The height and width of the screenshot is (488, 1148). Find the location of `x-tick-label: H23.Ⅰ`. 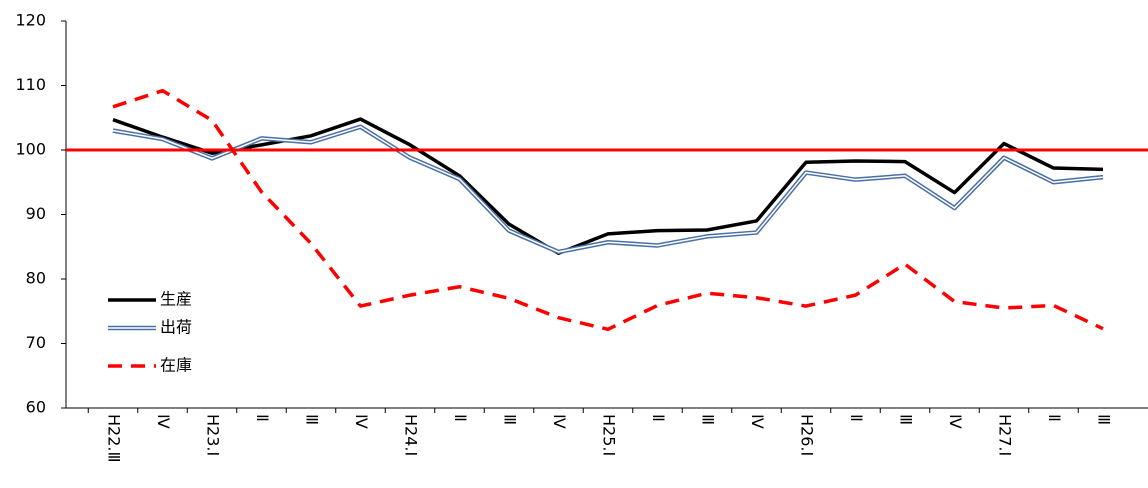

x-tick-label: H23.Ⅰ is located at coordinates (213, 435).